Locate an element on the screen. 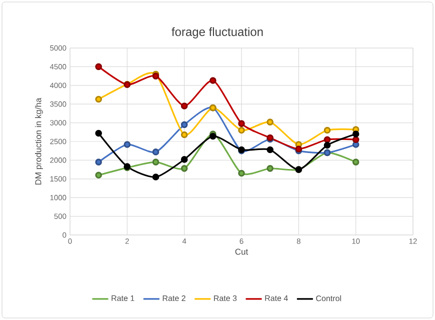  legend-label: Control is located at coordinates (328, 298).